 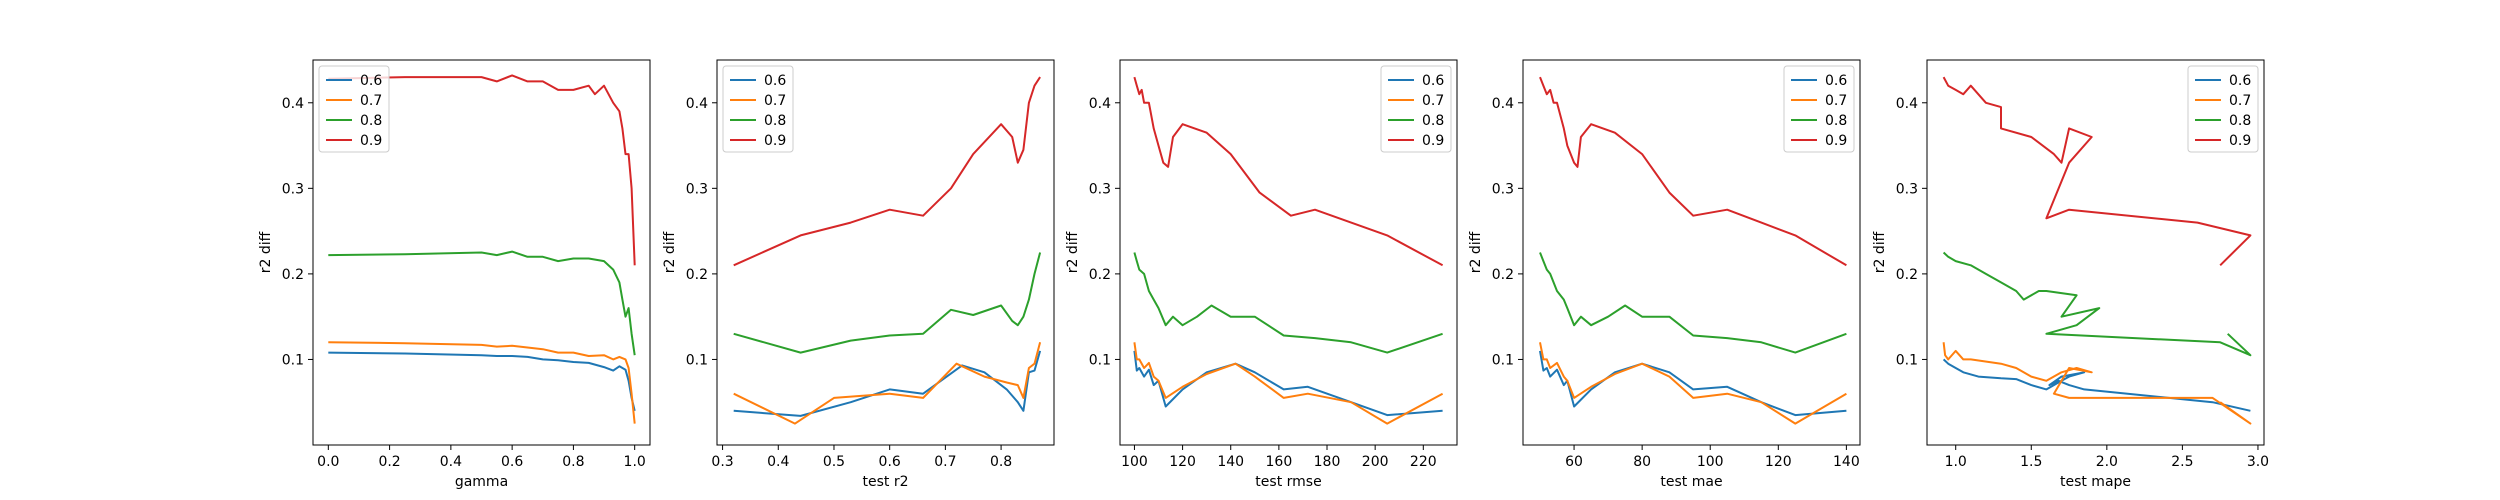 What do you see at coordinates (2258, 462) in the screenshot?
I see `x-tick-label: 3.0` at bounding box center [2258, 462].